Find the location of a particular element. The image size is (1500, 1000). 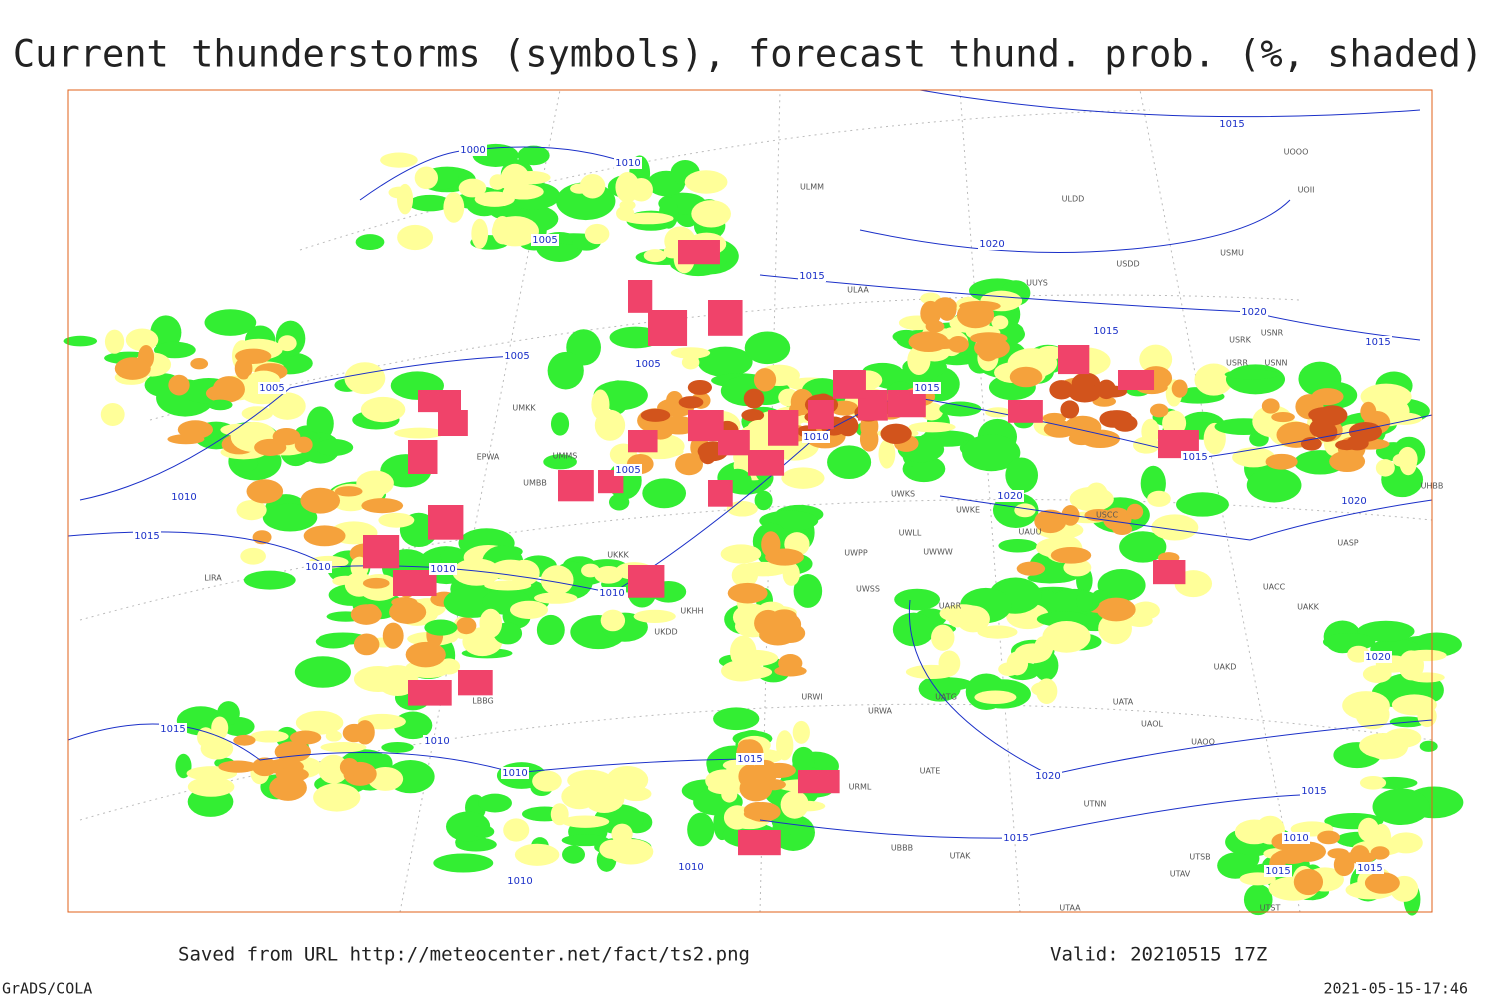

station-label: UMKK is located at coordinates (524, 408).